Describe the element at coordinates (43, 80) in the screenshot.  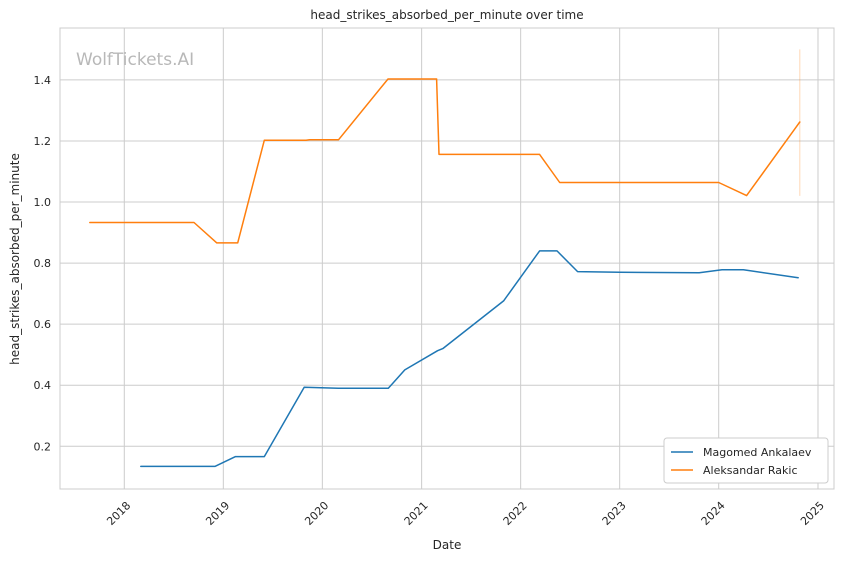
I see `y-tick-label: 1.4` at that location.